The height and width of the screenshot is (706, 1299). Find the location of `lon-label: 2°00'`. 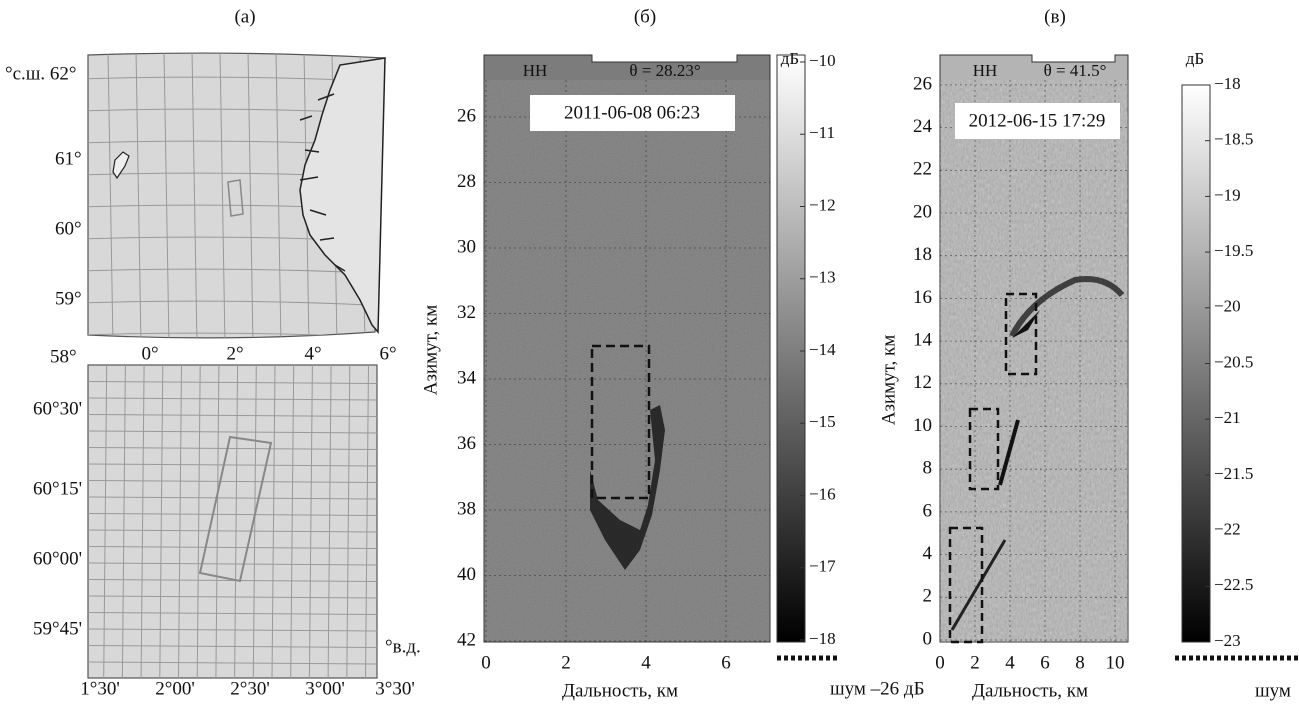

lon-label: 2°00' is located at coordinates (175, 688).